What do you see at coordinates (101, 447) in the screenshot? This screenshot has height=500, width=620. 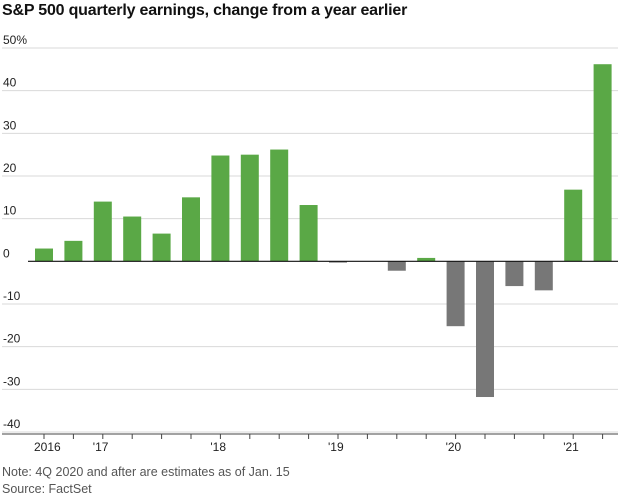 I see `x-tick-label: '17` at bounding box center [101, 447].